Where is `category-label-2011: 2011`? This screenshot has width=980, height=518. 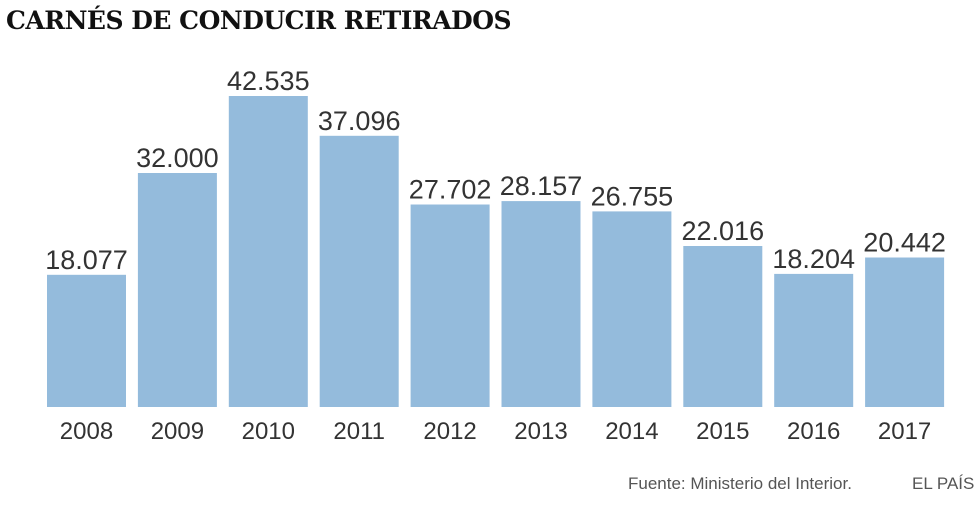 category-label-2011: 2011 is located at coordinates (359, 431).